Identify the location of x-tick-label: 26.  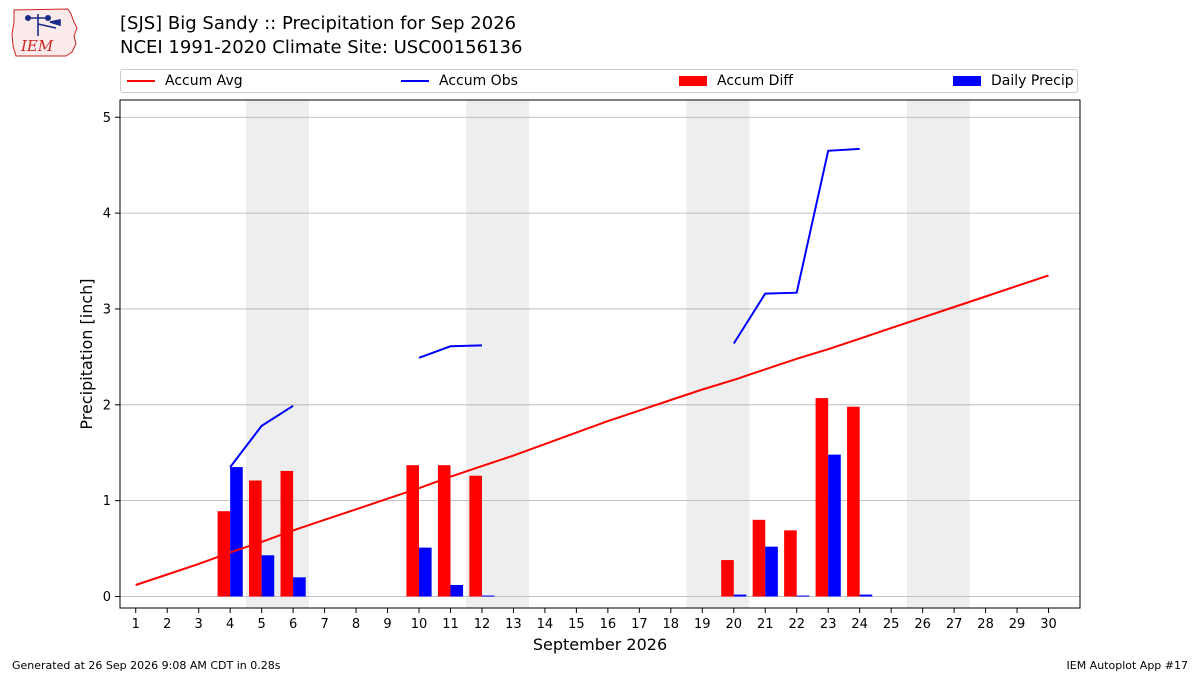
(922, 624).